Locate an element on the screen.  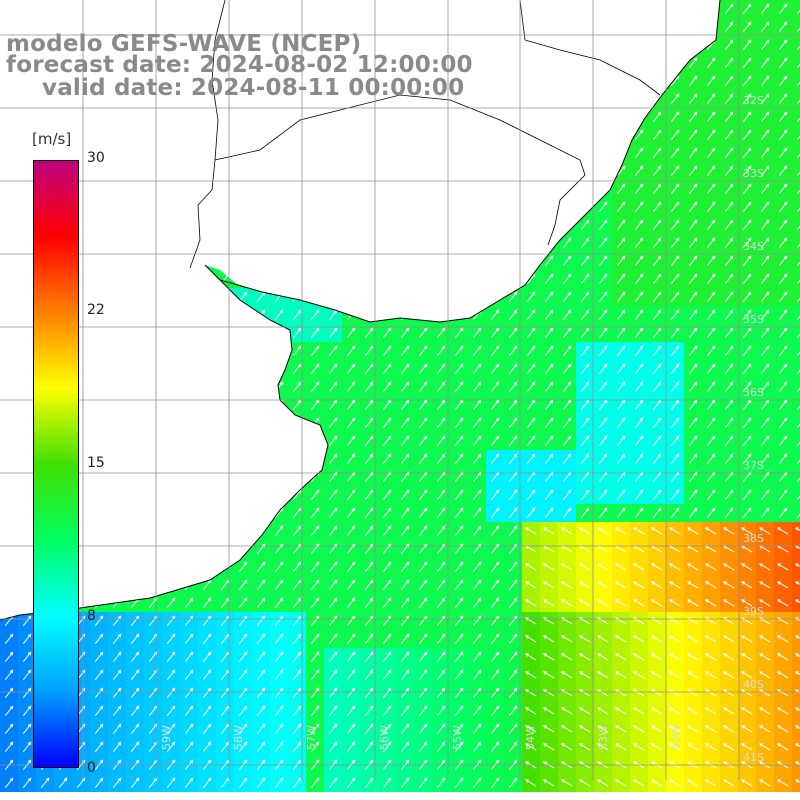
longitude-label: 55W is located at coordinates (457, 737).